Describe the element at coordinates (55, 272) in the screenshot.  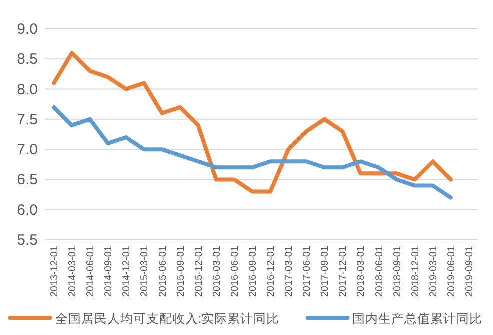
I see `x-tick-label: 2013-12-01` at that location.